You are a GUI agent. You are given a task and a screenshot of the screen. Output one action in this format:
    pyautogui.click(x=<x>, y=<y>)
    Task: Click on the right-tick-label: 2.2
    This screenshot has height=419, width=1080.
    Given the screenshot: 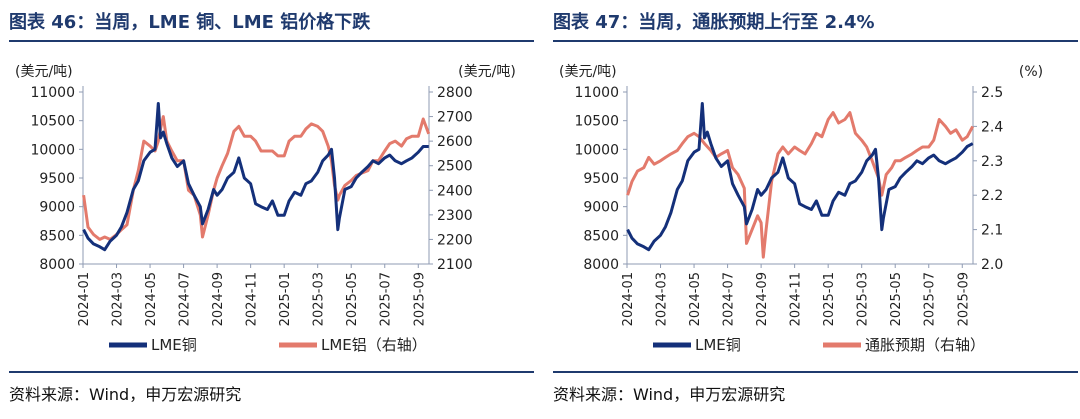 What is the action you would take?
    pyautogui.click(x=992, y=196)
    